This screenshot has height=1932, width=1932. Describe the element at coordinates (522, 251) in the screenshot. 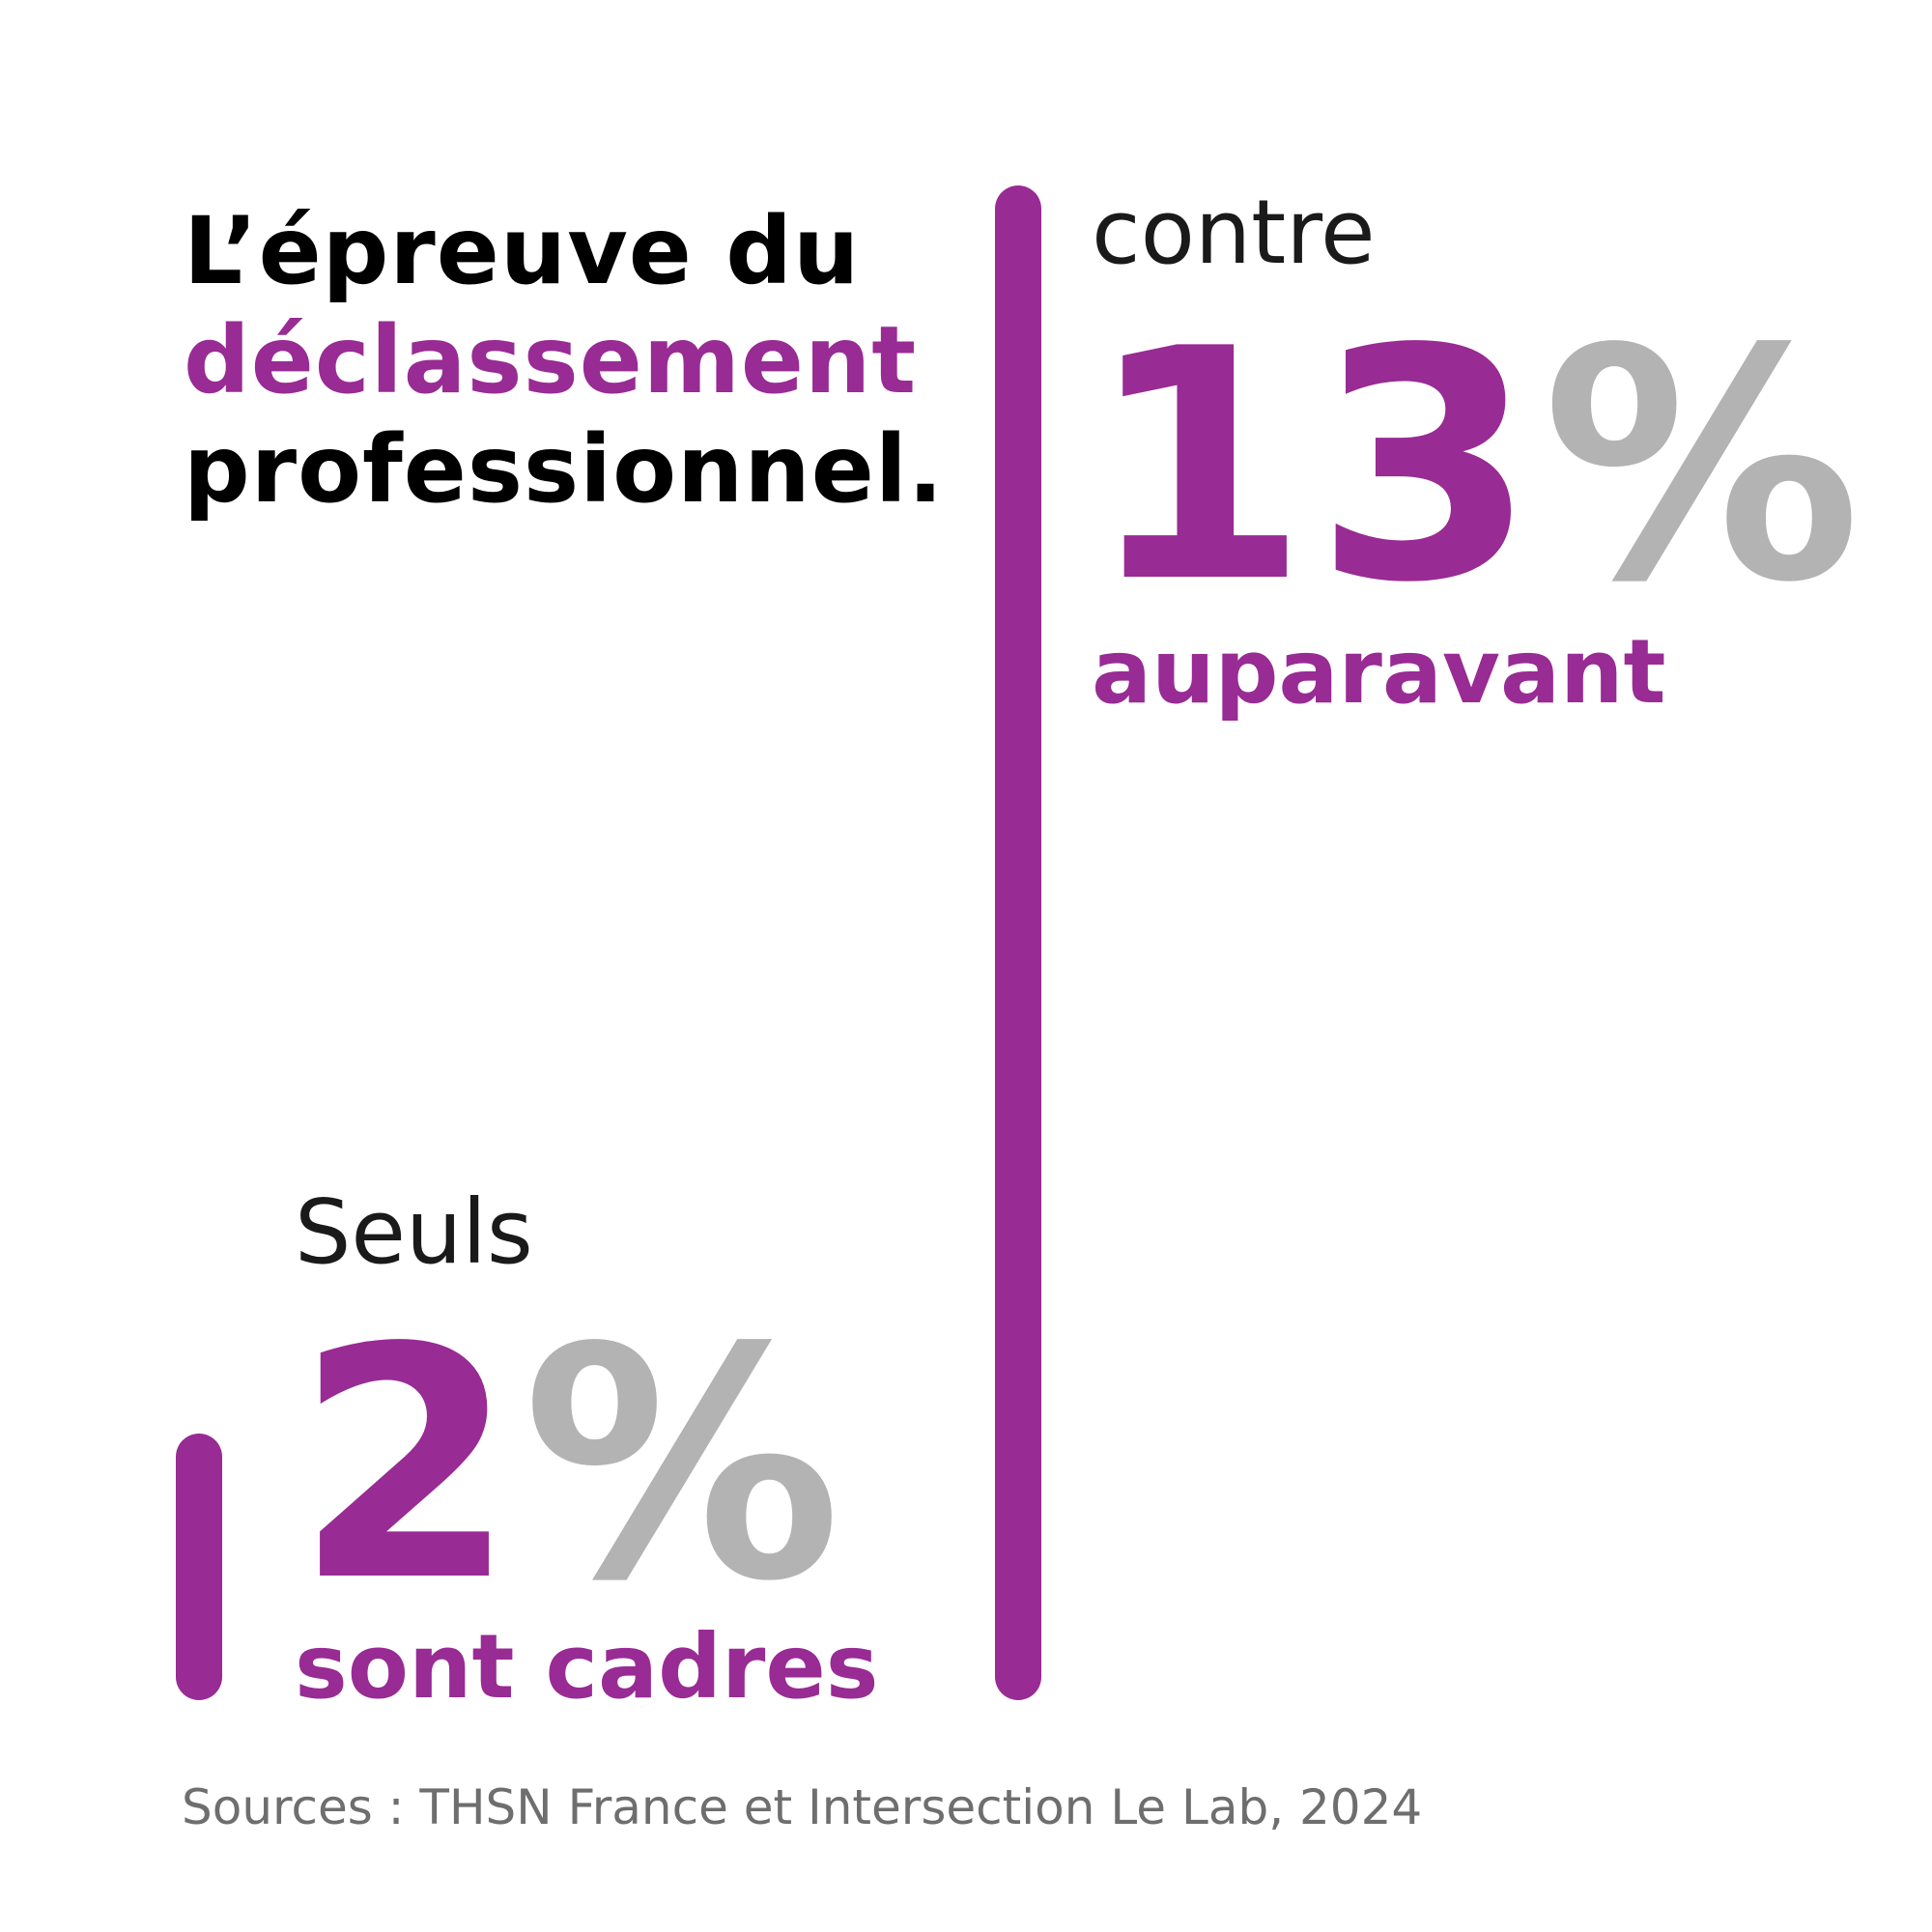

I see `title-line-1: L’épreuve du` at that location.